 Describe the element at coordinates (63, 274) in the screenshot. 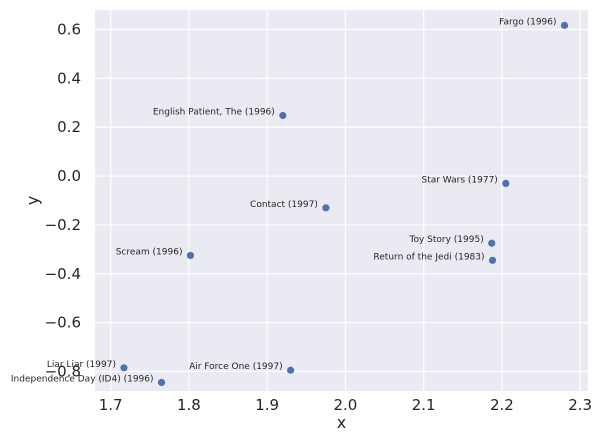

I see `y-tick-label: −0.4` at that location.